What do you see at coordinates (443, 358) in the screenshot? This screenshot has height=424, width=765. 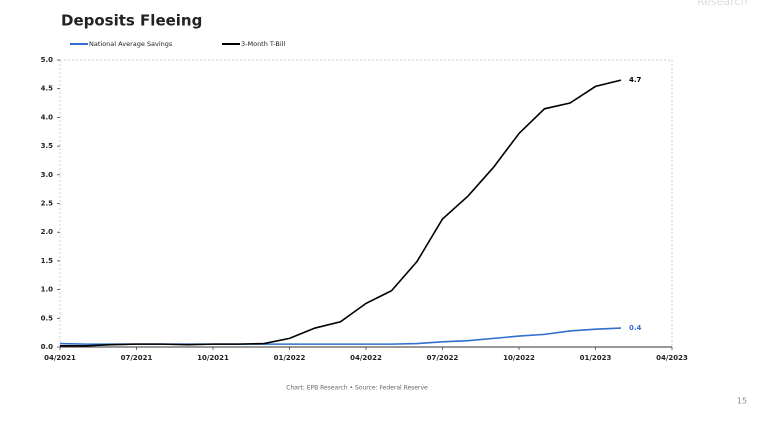 I see `x-tick-label: 07/2022` at bounding box center [443, 358].